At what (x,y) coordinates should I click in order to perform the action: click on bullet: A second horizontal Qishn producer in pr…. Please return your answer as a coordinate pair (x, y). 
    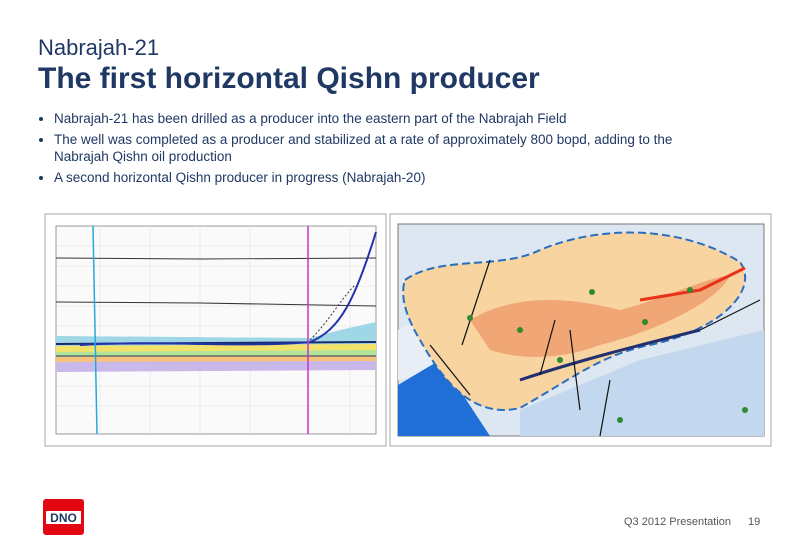
    Looking at the image, I should click on (384, 177).